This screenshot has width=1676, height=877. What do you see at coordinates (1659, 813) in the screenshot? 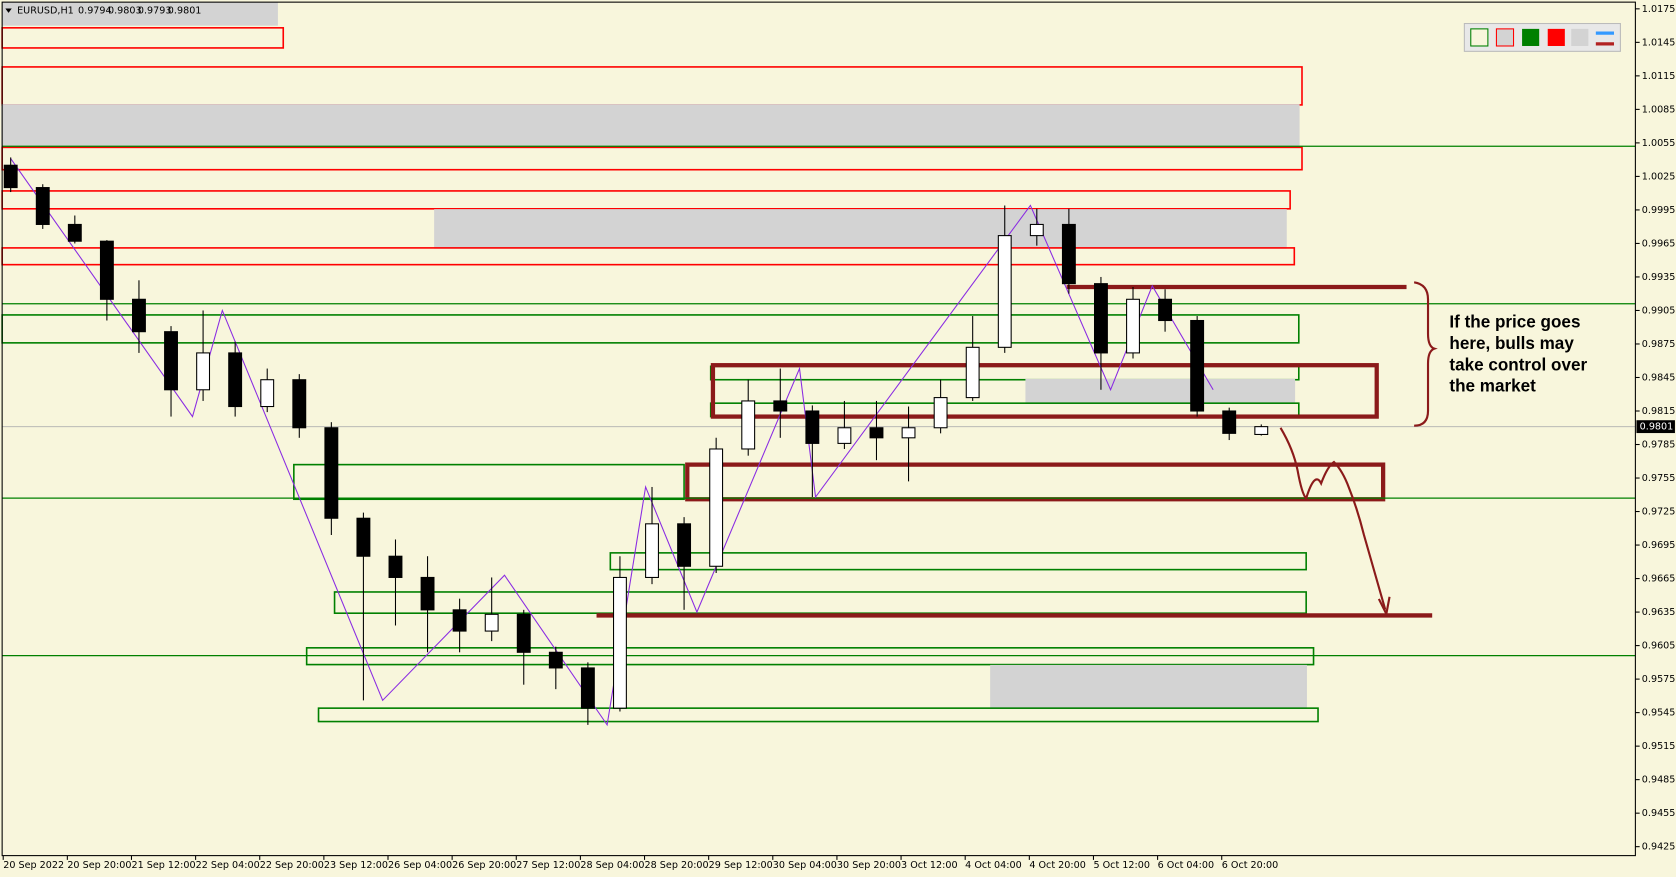
I see `y-tick-label: 0.9455` at bounding box center [1659, 813].